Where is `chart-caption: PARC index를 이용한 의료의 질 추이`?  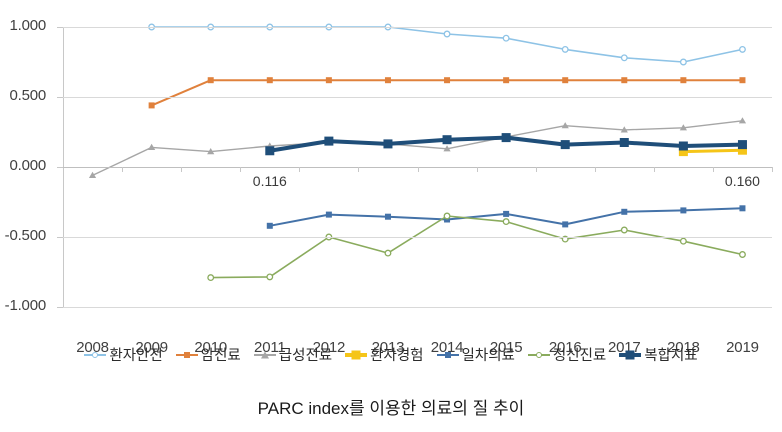
chart-caption: PARC index를 이용한 의료의 질 추이 is located at coordinates (391, 408).